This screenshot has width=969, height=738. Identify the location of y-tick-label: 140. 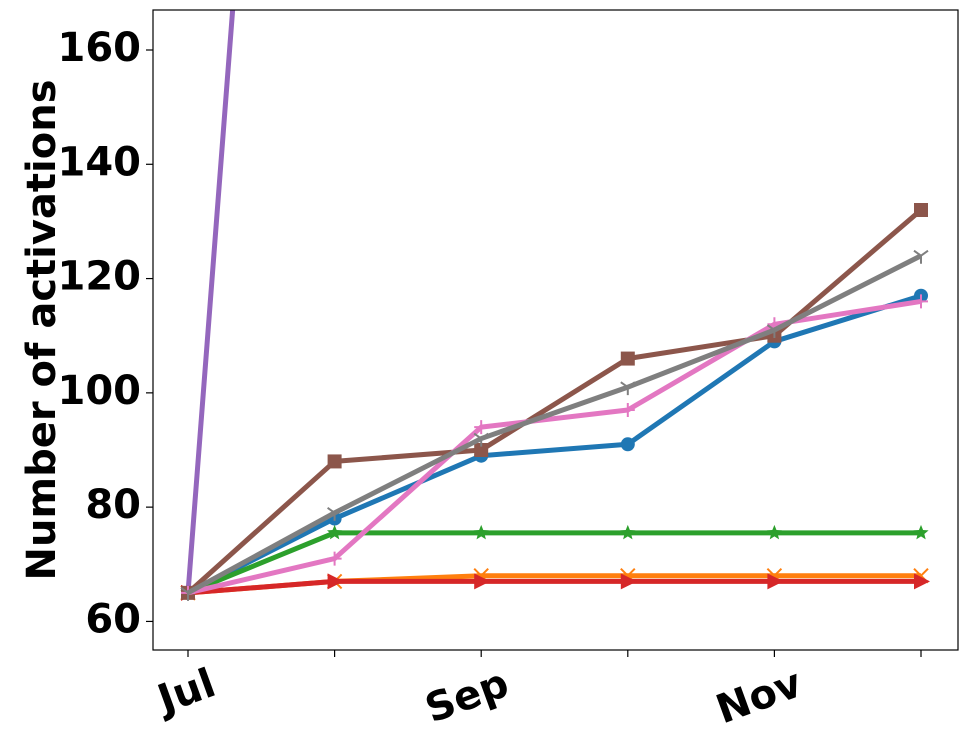
(100, 162).